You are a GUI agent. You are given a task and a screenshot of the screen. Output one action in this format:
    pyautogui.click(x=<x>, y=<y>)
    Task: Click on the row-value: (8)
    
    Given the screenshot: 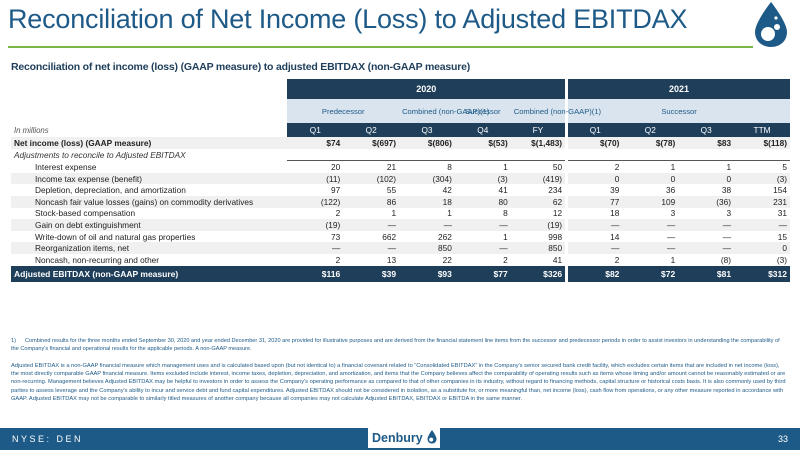 What is the action you would take?
    pyautogui.click(x=726, y=259)
    